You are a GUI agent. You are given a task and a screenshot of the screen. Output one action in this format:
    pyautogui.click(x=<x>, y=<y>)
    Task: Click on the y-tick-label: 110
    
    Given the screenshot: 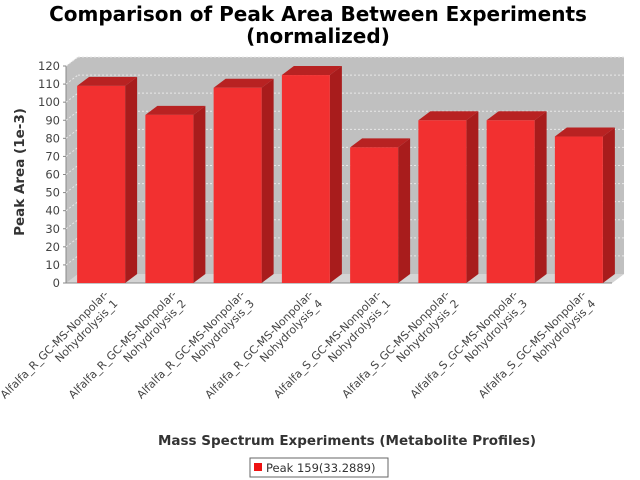 What is the action you would take?
    pyautogui.click(x=49, y=84)
    